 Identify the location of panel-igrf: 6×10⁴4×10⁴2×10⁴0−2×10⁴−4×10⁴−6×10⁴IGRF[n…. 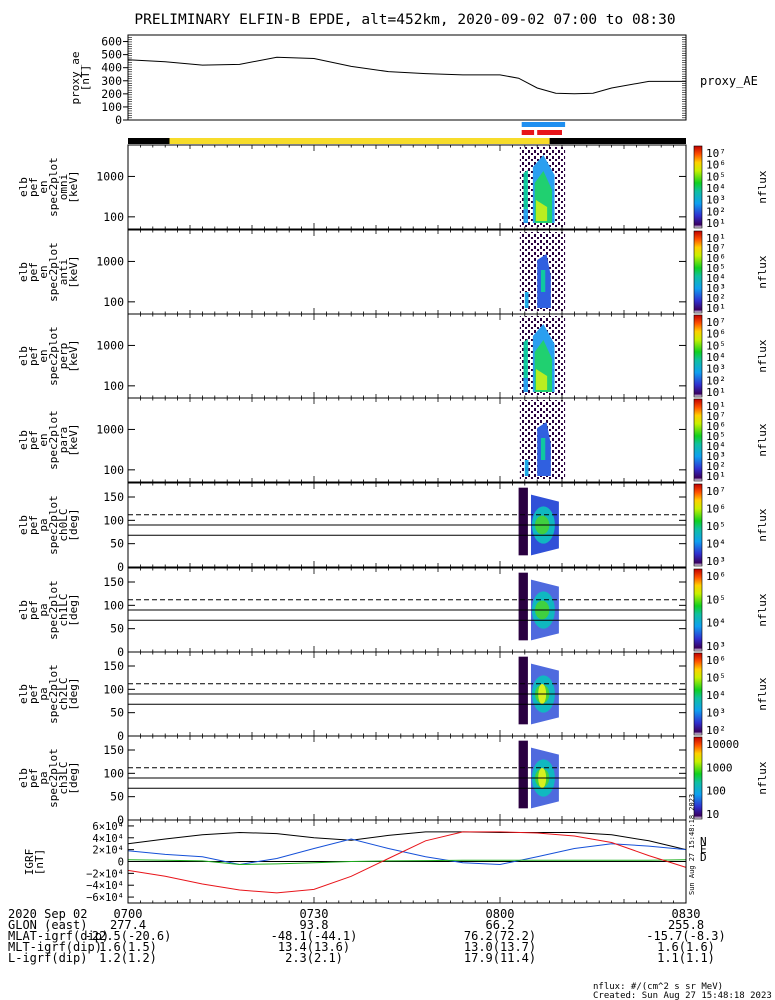
(365, 849).